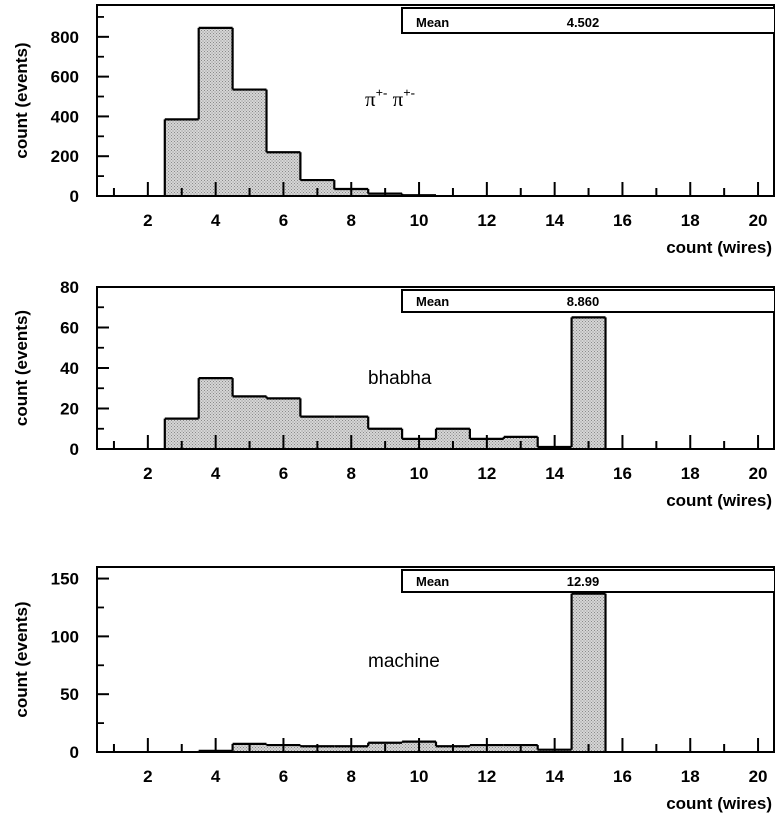  Describe the element at coordinates (69, 694) in the screenshot. I see `y-tick-label: 50` at that location.